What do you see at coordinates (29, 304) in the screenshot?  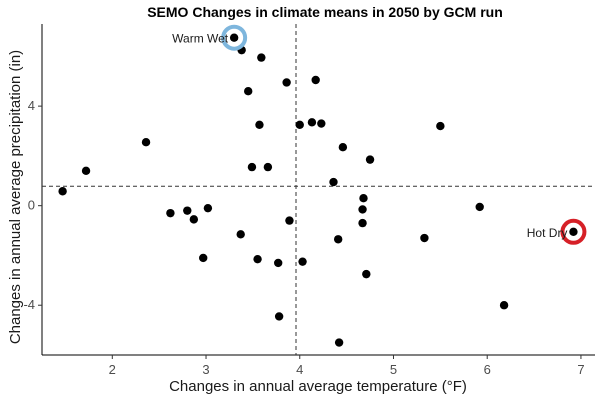 I see `y-tick-label: -4` at bounding box center [29, 304].